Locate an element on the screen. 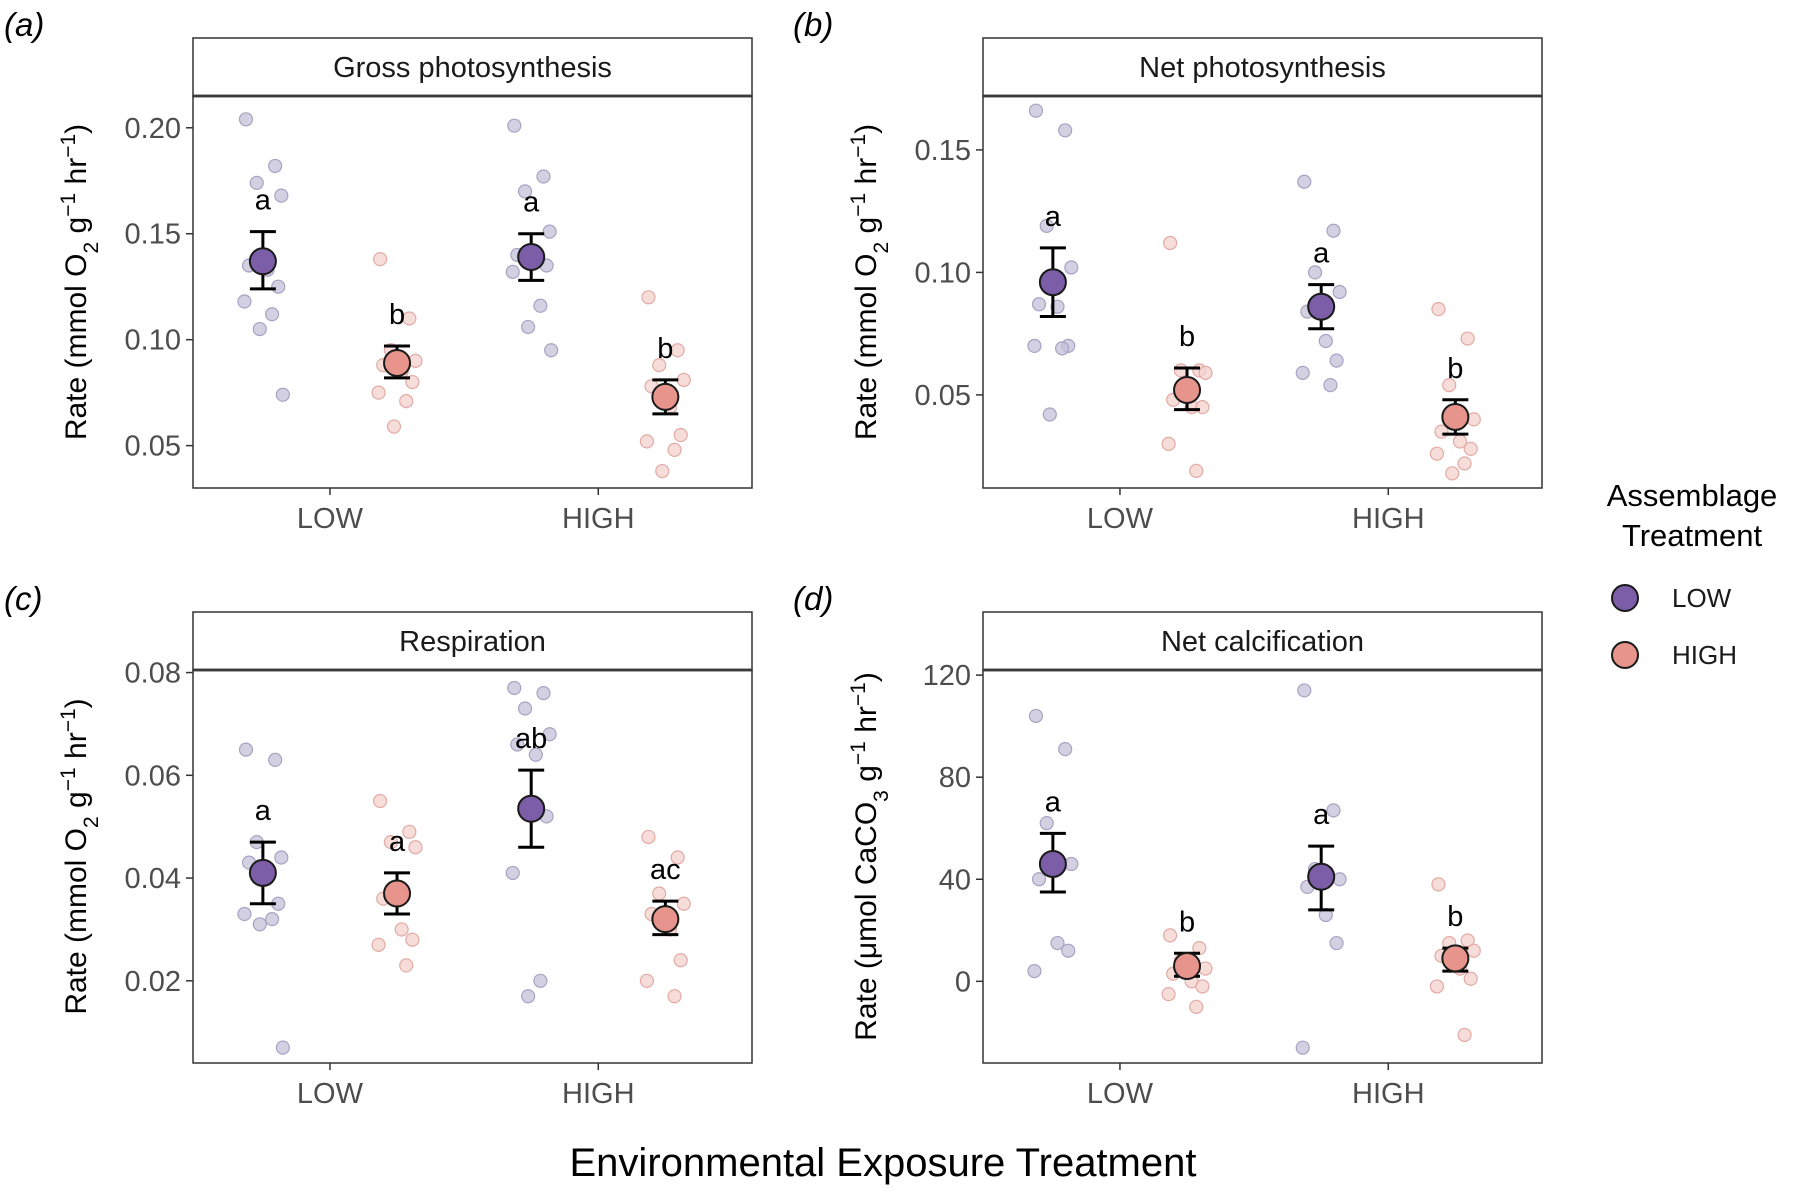 The width and height of the screenshot is (1799, 1204). legend-low-label: LOW is located at coordinates (1702, 598).